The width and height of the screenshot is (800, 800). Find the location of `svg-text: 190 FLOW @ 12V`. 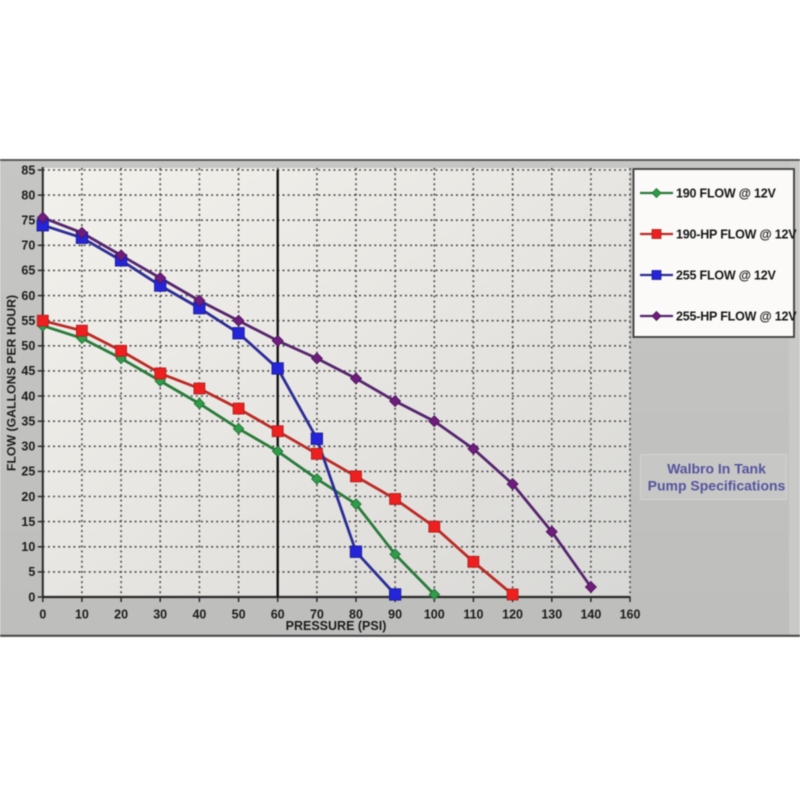

svg-text: 190 FLOW @ 12V is located at coordinates (726, 194).